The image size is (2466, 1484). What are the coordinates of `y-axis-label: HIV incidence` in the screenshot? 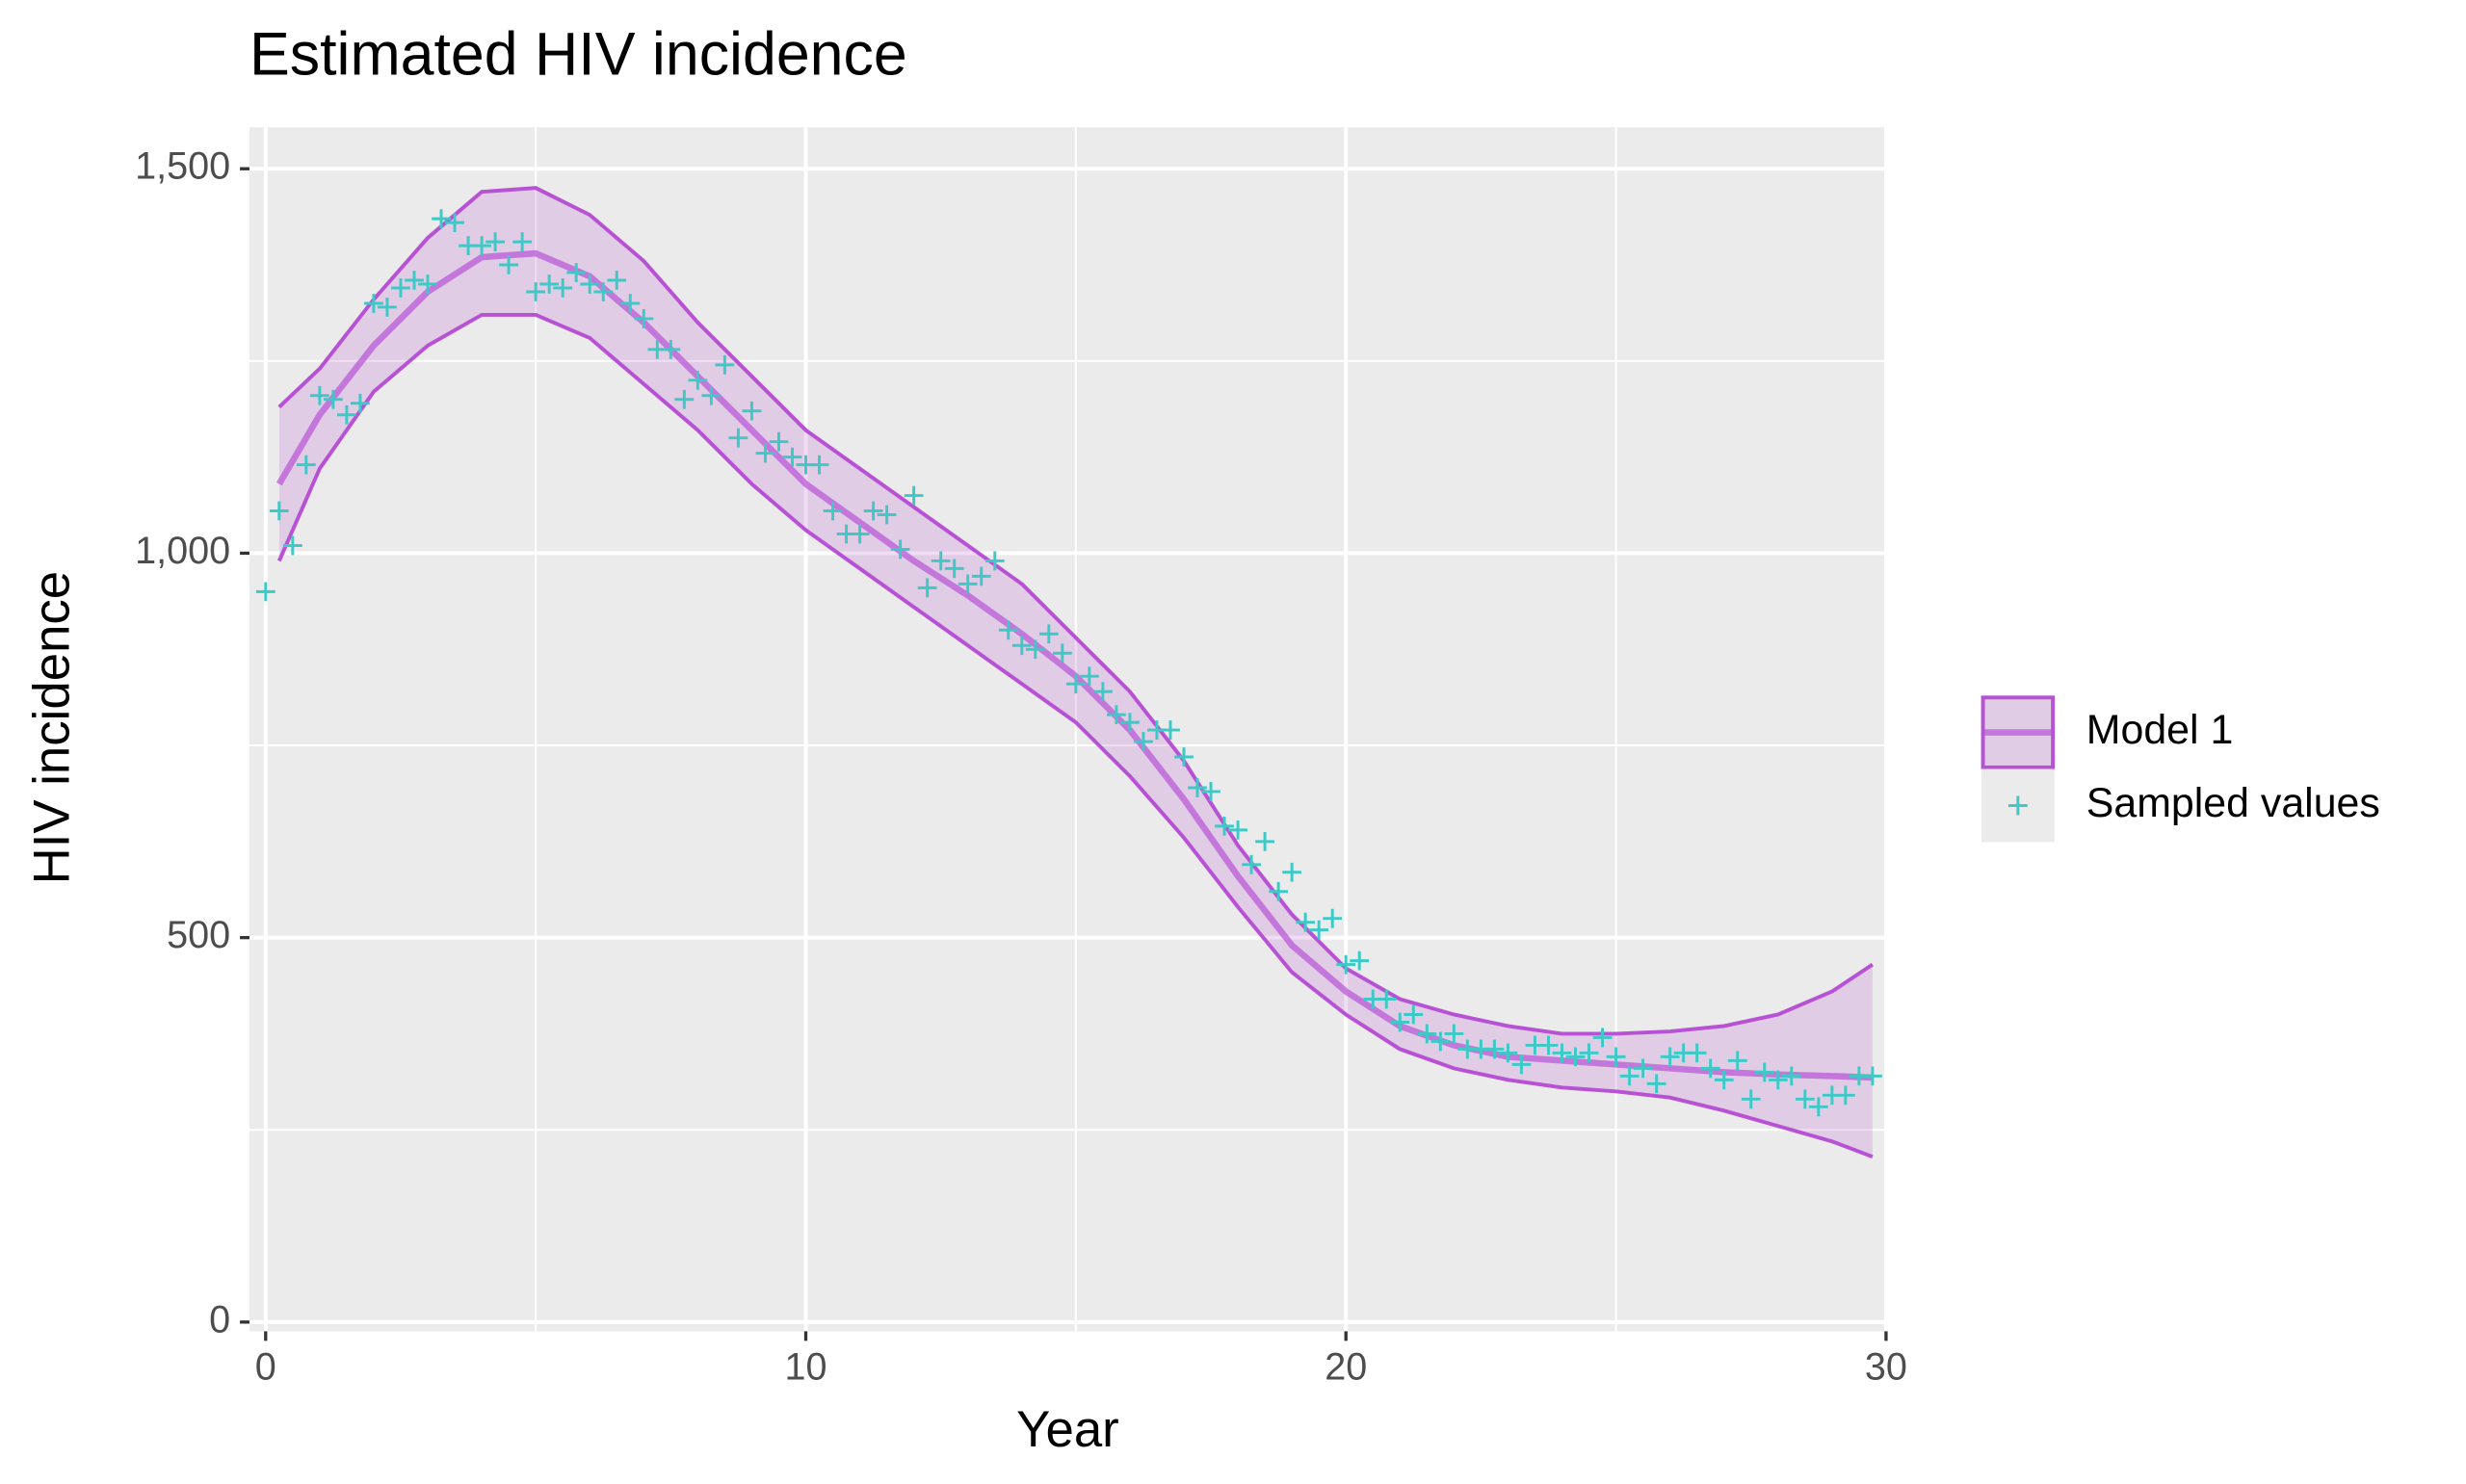 It's located at (52, 728).